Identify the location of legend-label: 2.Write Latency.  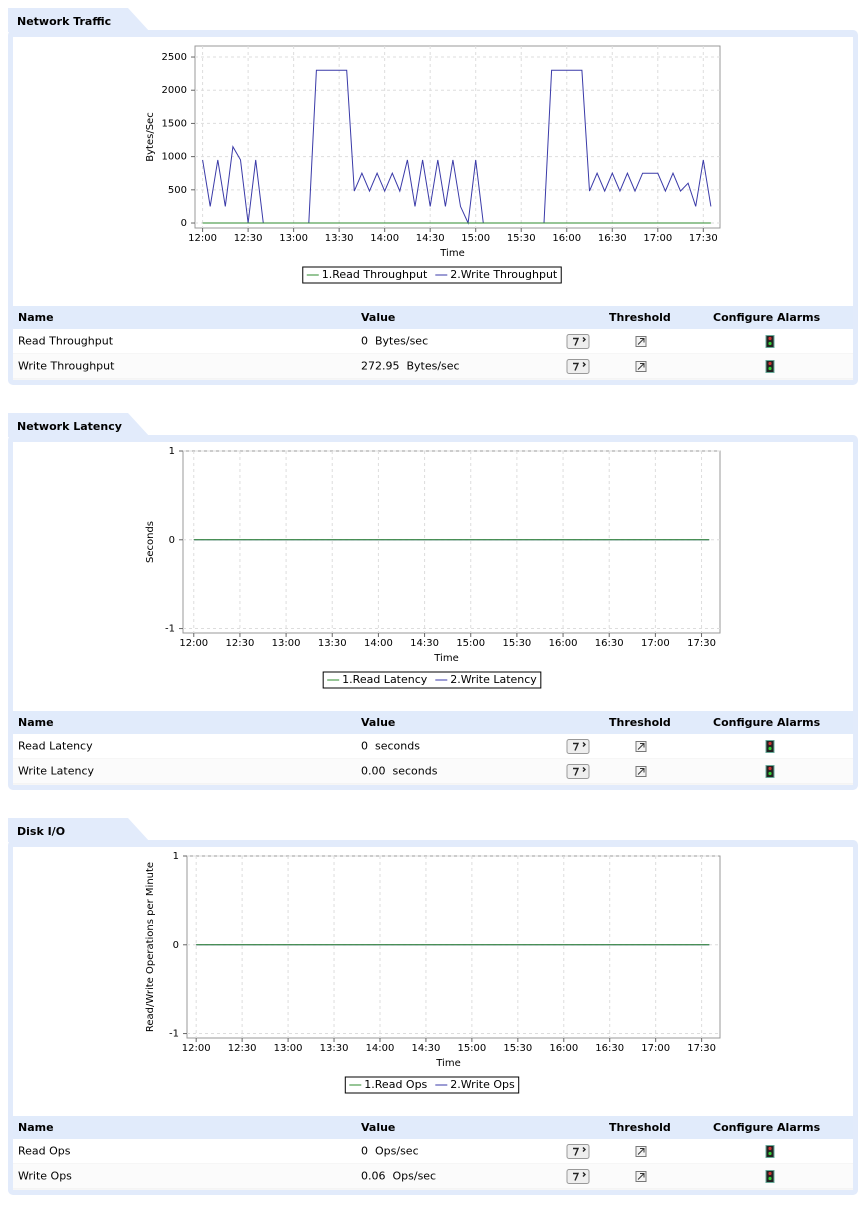
(493, 679).